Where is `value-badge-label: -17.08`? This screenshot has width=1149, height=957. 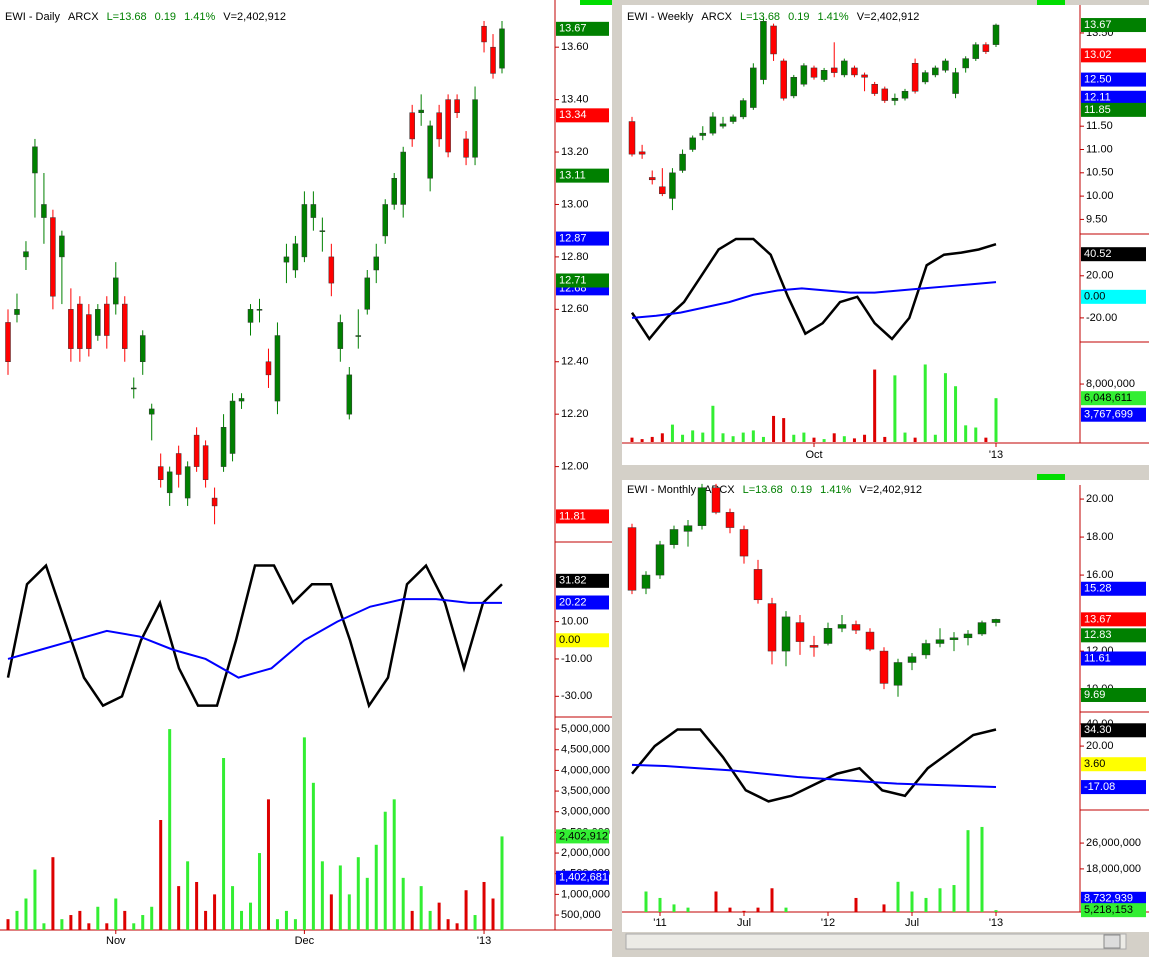 value-badge-label: -17.08 is located at coordinates (1099, 787).